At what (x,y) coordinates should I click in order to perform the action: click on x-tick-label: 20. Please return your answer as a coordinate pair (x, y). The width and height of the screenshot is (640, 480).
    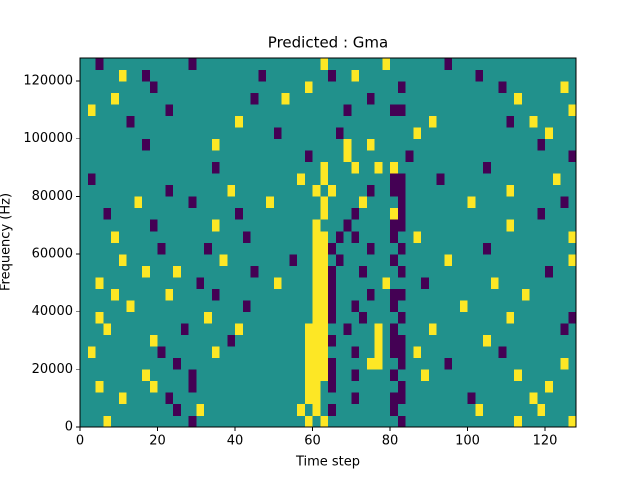
    Looking at the image, I should click on (157, 441).